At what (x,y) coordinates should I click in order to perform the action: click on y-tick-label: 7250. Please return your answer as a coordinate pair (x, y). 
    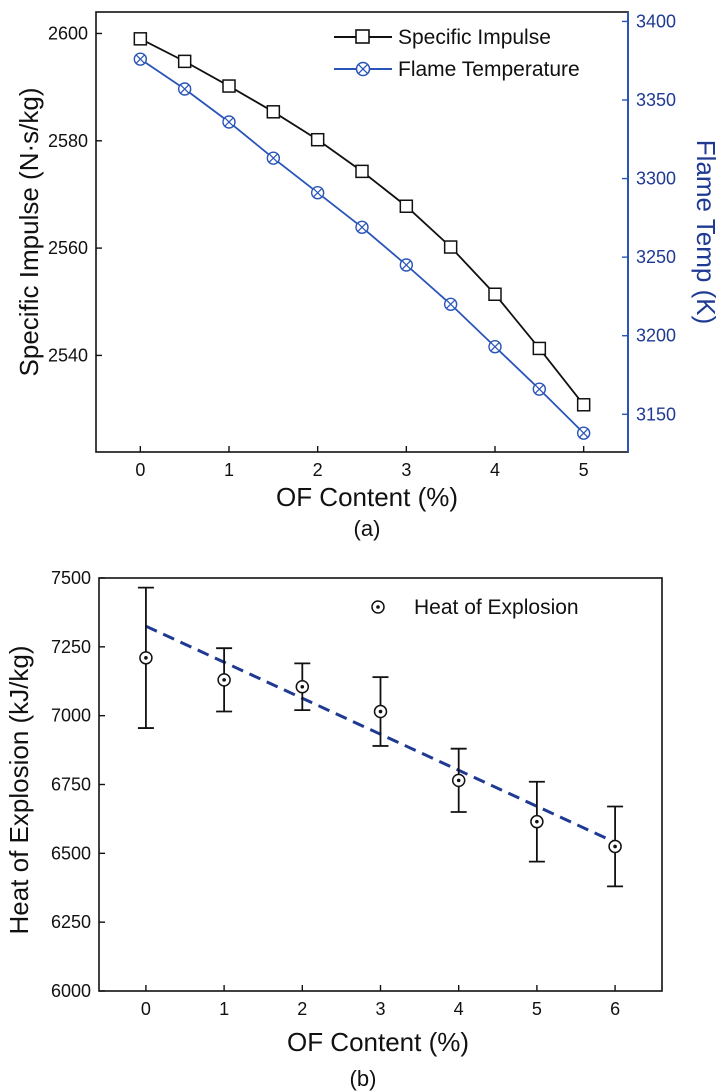
    Looking at the image, I should click on (71, 647).